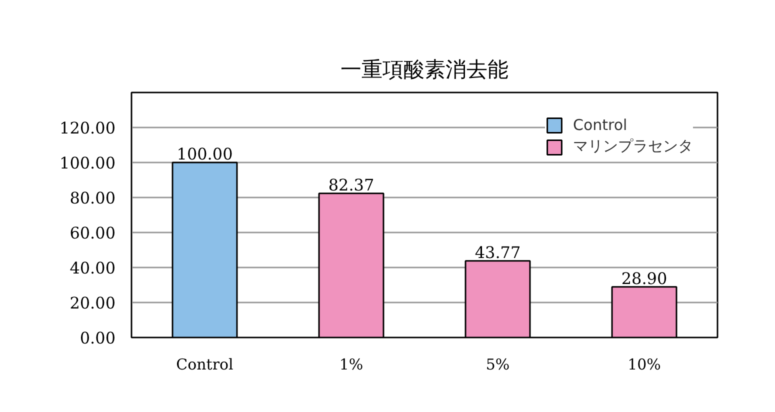 The image size is (775, 412). I want to click on data-label: 100.00, so click(204, 154).